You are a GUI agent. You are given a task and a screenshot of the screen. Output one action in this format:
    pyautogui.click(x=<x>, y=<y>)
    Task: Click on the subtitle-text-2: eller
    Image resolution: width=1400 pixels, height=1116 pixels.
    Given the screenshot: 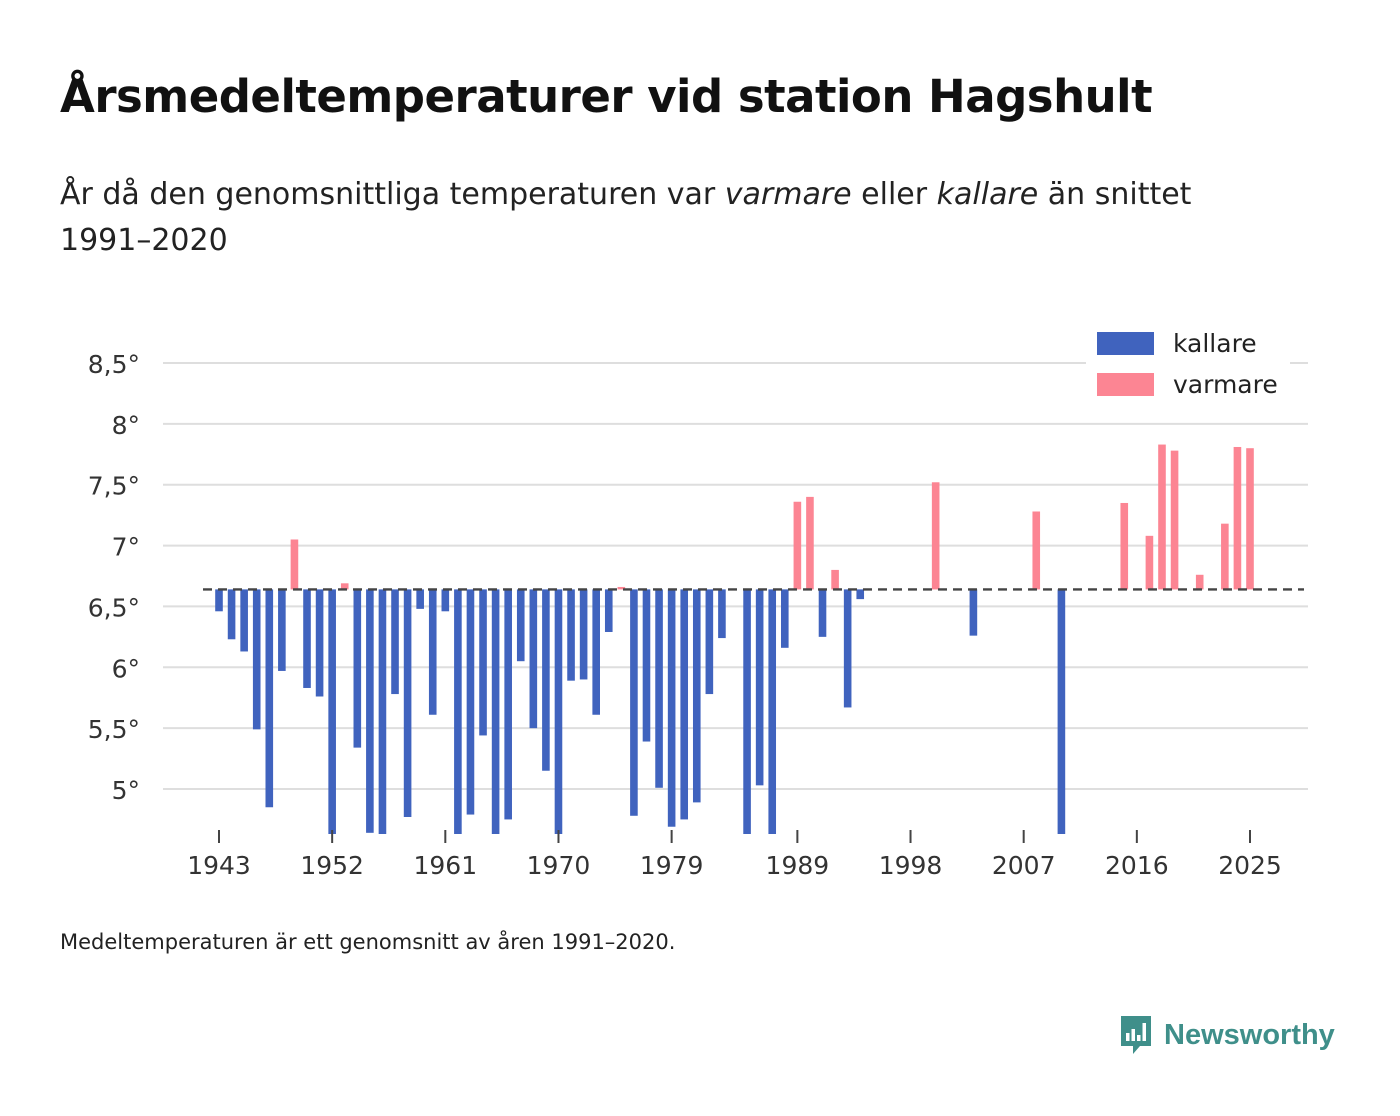 What is the action you would take?
    pyautogui.click(x=894, y=194)
    